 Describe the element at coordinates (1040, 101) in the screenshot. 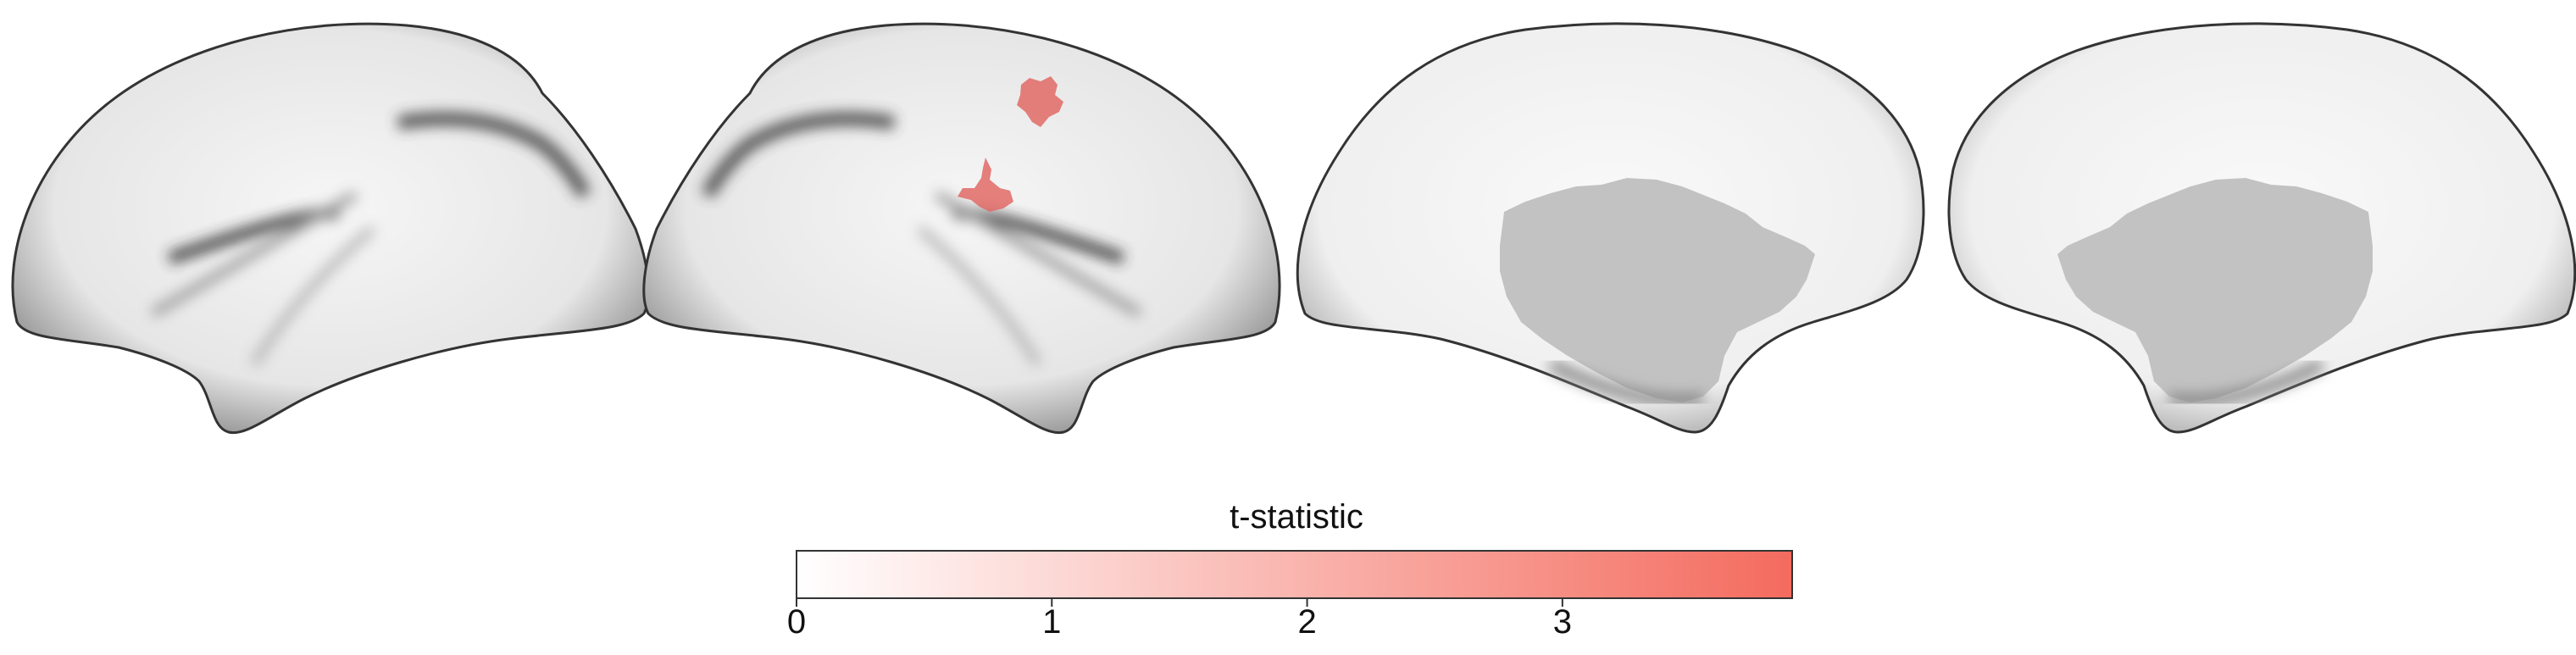

I see `activation-cluster-upper` at that location.